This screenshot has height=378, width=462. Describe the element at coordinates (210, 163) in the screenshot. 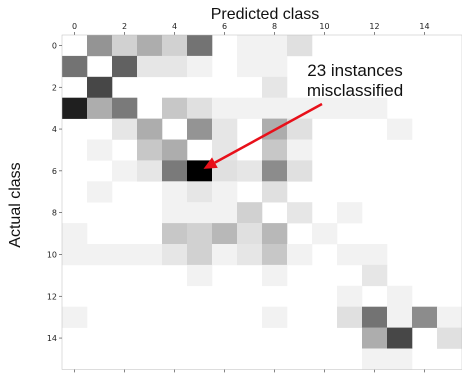

I see `annotation-arrow-head` at that location.